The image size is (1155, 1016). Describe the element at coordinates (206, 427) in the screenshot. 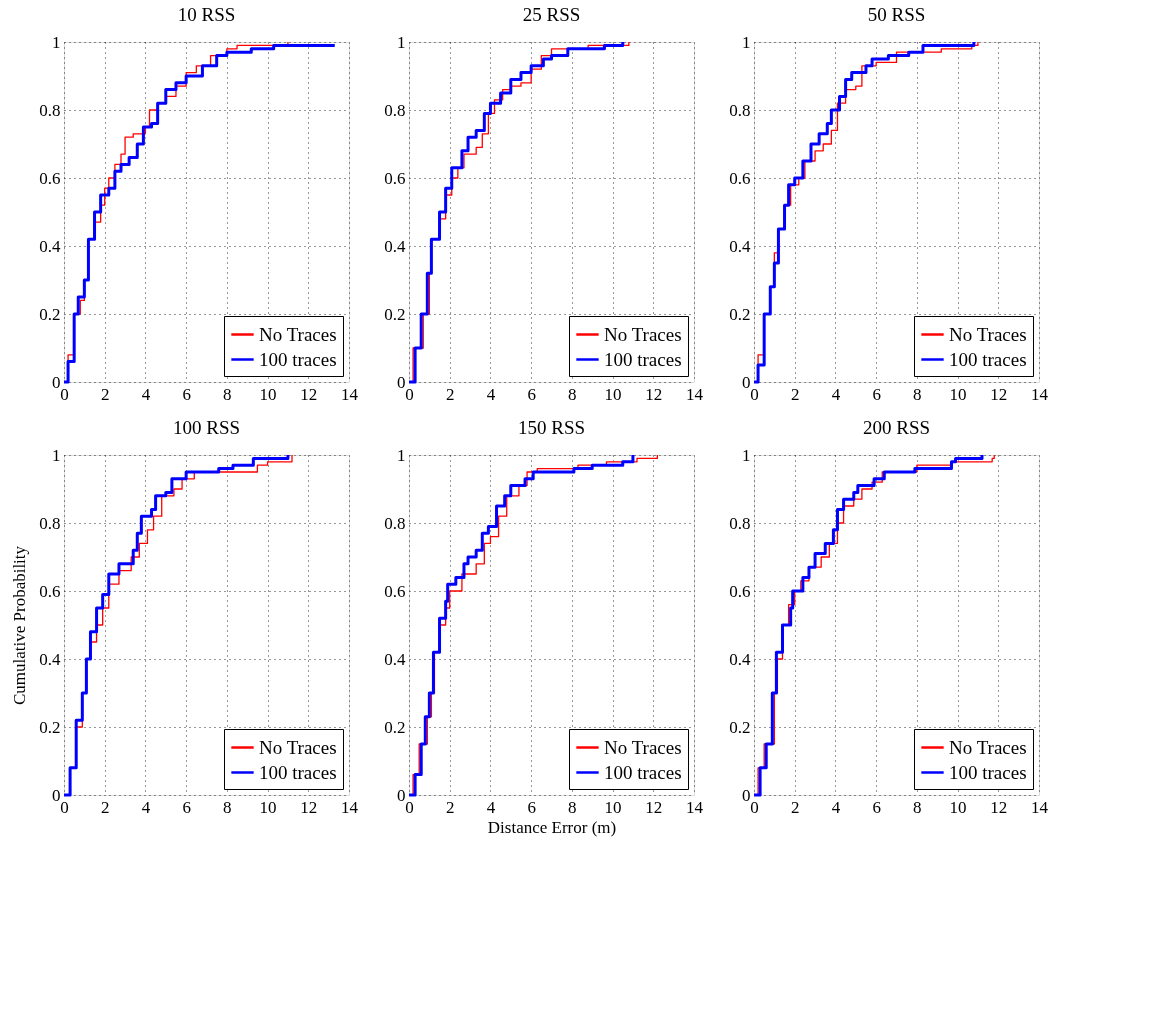

I see `chart-title: 100 RSS` at that location.